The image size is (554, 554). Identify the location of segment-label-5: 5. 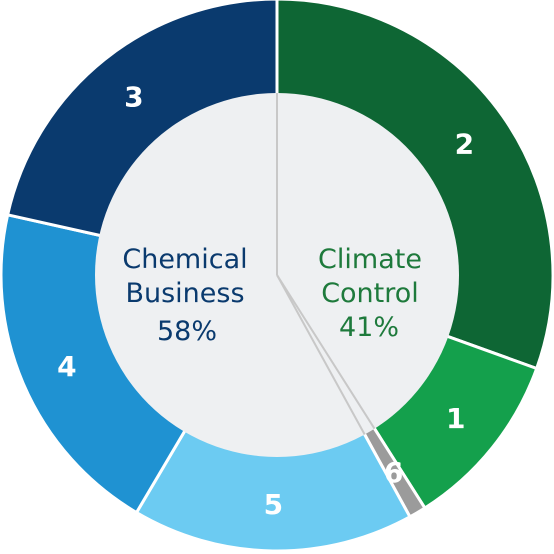
(273, 504).